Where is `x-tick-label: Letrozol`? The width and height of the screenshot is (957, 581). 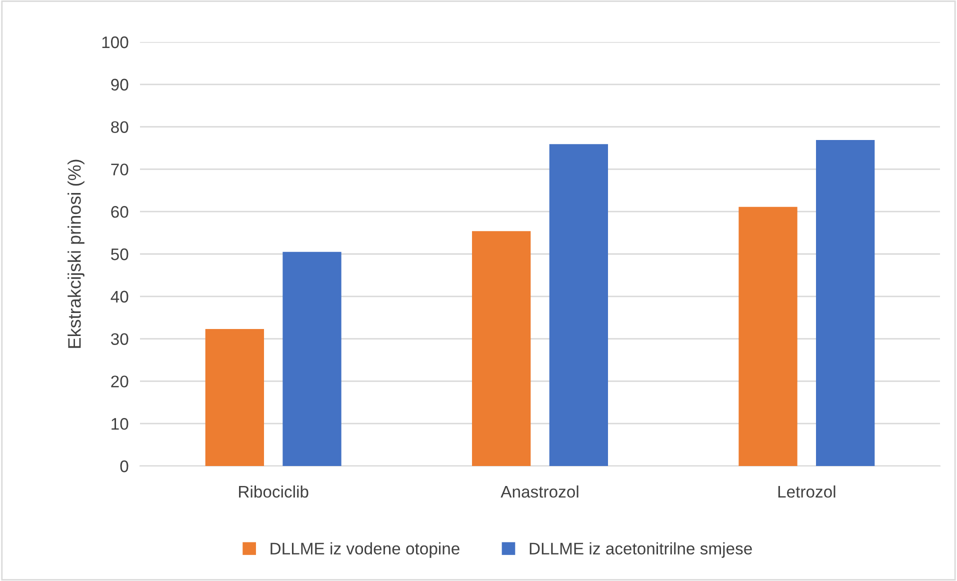
x-tick-label: Letrozol is located at coordinates (807, 491).